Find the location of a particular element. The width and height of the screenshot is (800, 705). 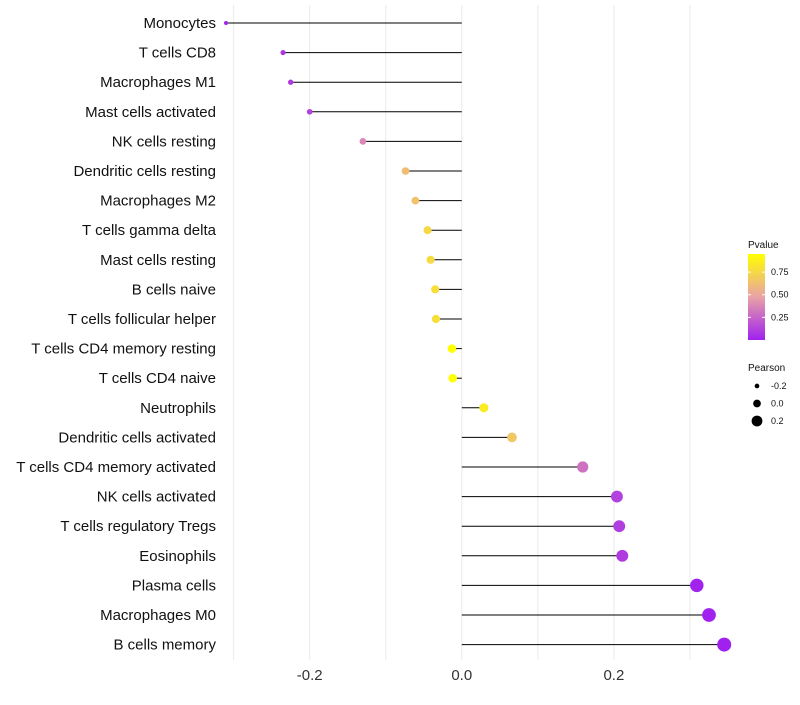

pearson-legend: Pearson -0.2 0.0 0.2 is located at coordinates (767, 395).